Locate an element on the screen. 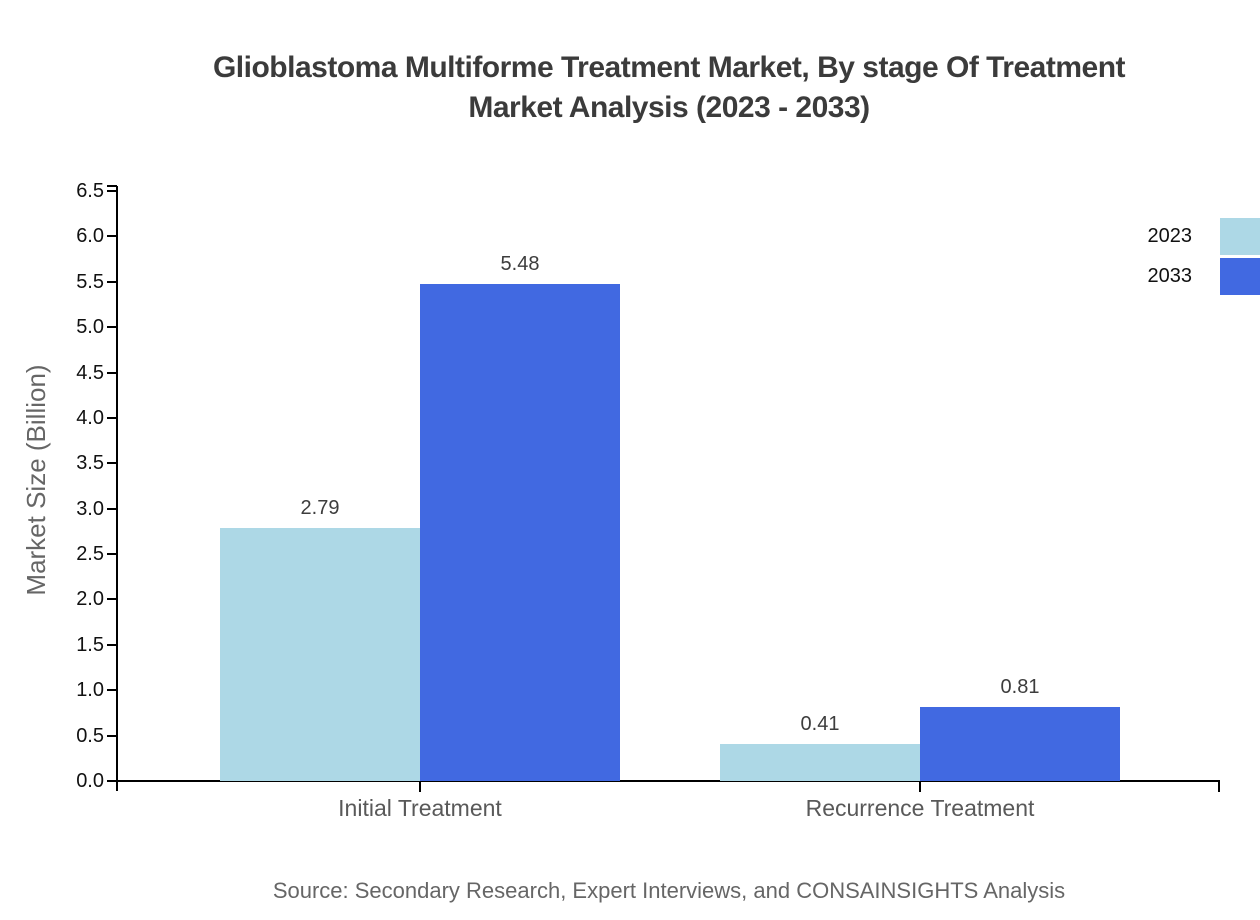 The width and height of the screenshot is (1260, 920). y-tick-label: 3.0 is located at coordinates (90, 508).